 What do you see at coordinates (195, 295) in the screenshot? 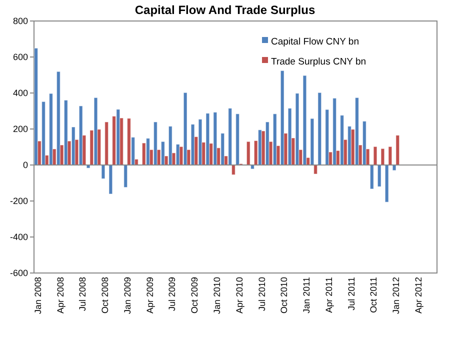
I see `x-tick-label: Oct 2009` at bounding box center [195, 295].